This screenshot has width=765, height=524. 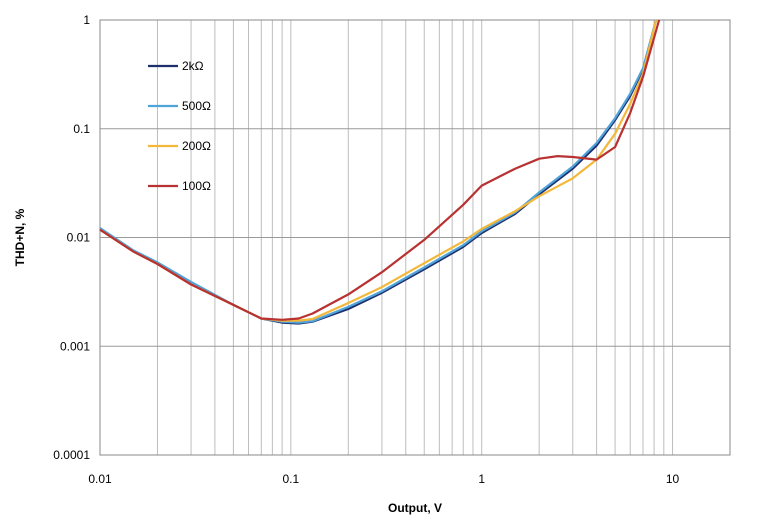 What do you see at coordinates (481, 479) in the screenshot?
I see `x-tick-label: 1` at bounding box center [481, 479].